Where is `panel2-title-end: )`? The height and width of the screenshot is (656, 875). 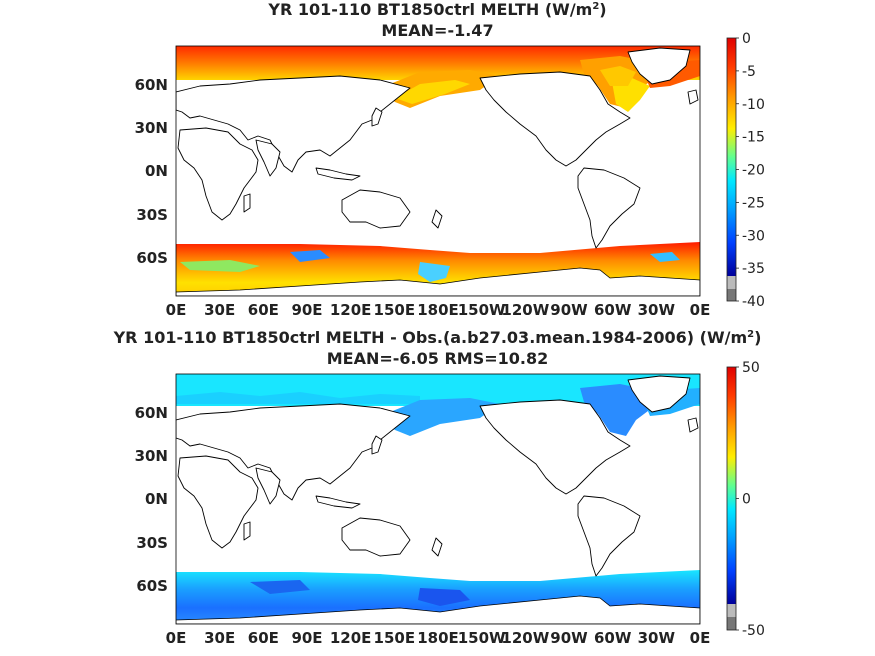
panel2-title-end: ) is located at coordinates (758, 337).